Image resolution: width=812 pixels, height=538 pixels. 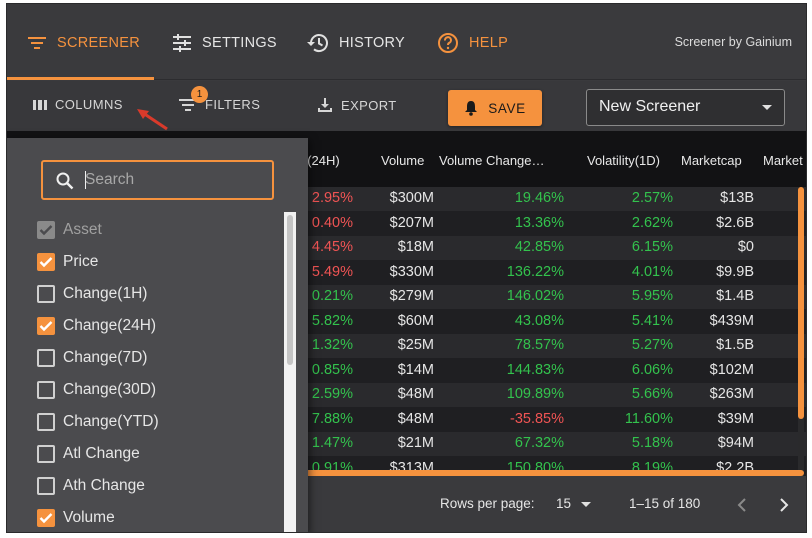 I want to click on screener-select-value: New Screener, so click(x=650, y=106).